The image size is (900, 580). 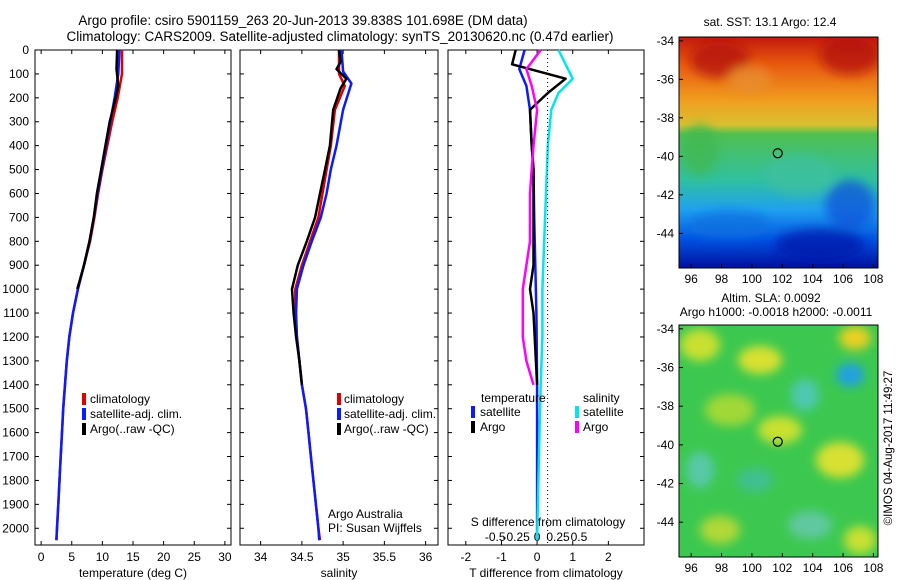 What do you see at coordinates (577, 427) in the screenshot?
I see `legend-swatch-sal-argo` at bounding box center [577, 427].